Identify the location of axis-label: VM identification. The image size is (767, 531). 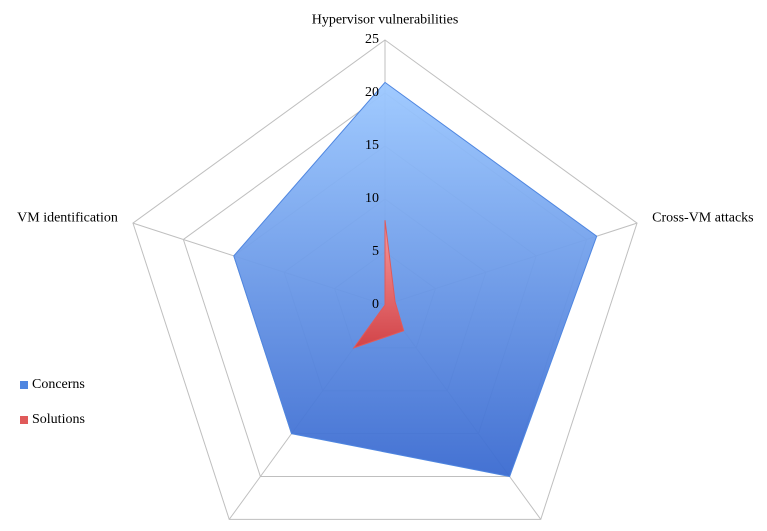
(67, 217).